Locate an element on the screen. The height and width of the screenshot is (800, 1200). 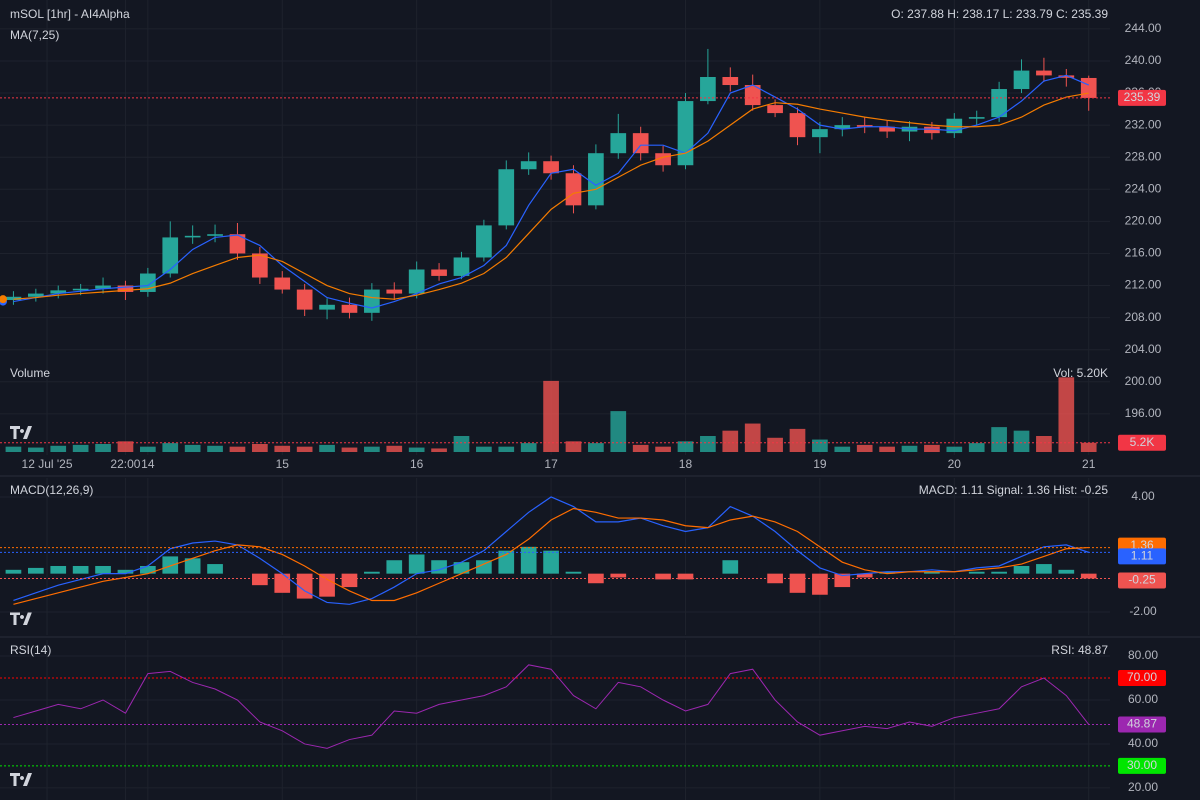
y-tick-label: 244.00 is located at coordinates (1143, 28).